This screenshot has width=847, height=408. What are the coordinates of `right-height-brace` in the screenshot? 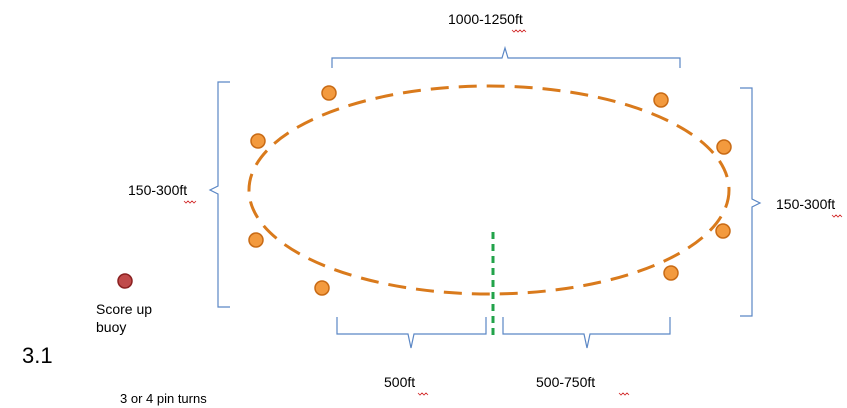 It's located at (751, 202).